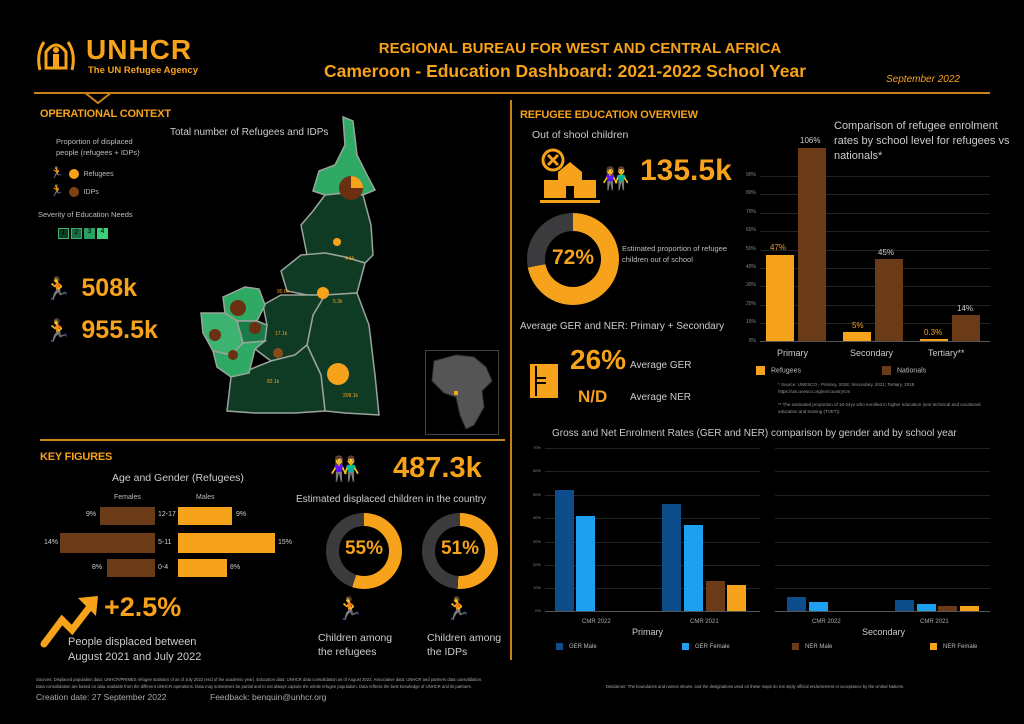 The height and width of the screenshot is (724, 1024). What do you see at coordinates (69, 622) in the screenshot?
I see `trend-up-icon` at bounding box center [69, 622].